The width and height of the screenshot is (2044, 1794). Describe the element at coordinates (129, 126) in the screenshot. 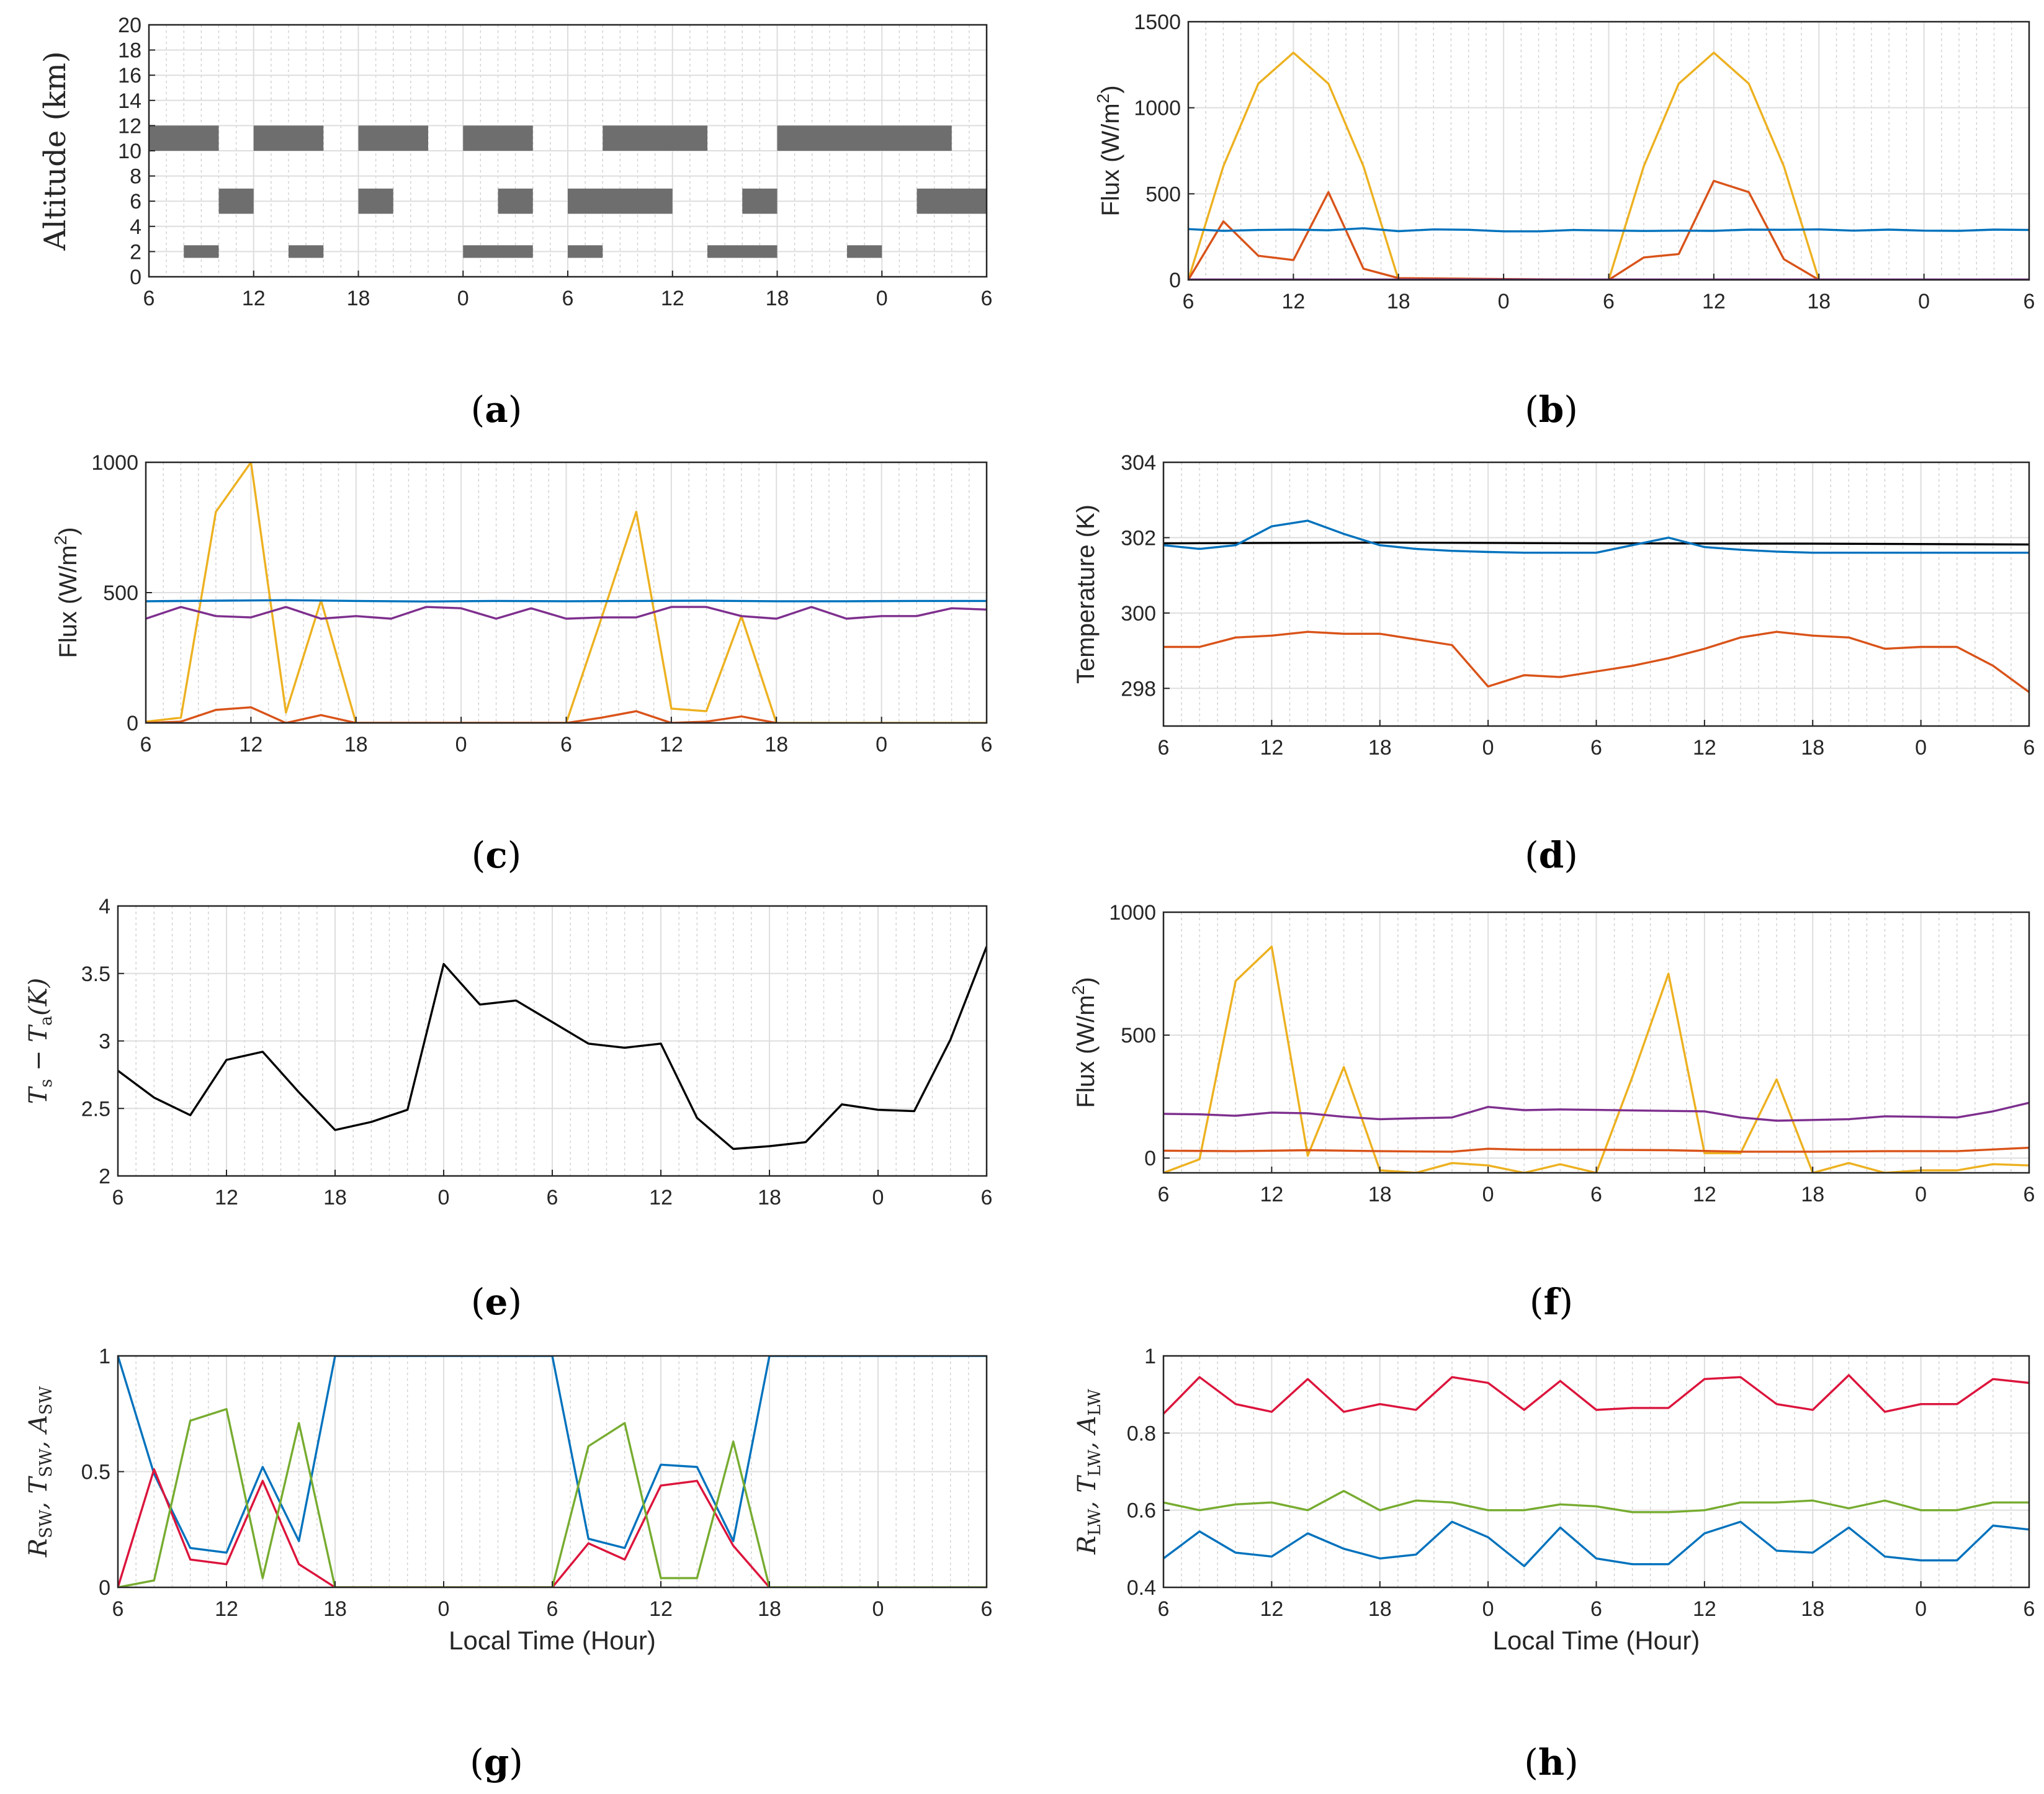

I see `y-tick-label: 12` at that location.